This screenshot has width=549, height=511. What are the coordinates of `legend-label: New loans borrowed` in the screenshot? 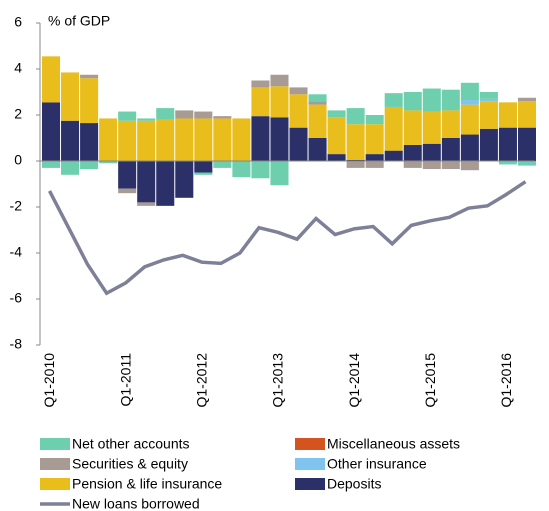 It's located at (136, 503).